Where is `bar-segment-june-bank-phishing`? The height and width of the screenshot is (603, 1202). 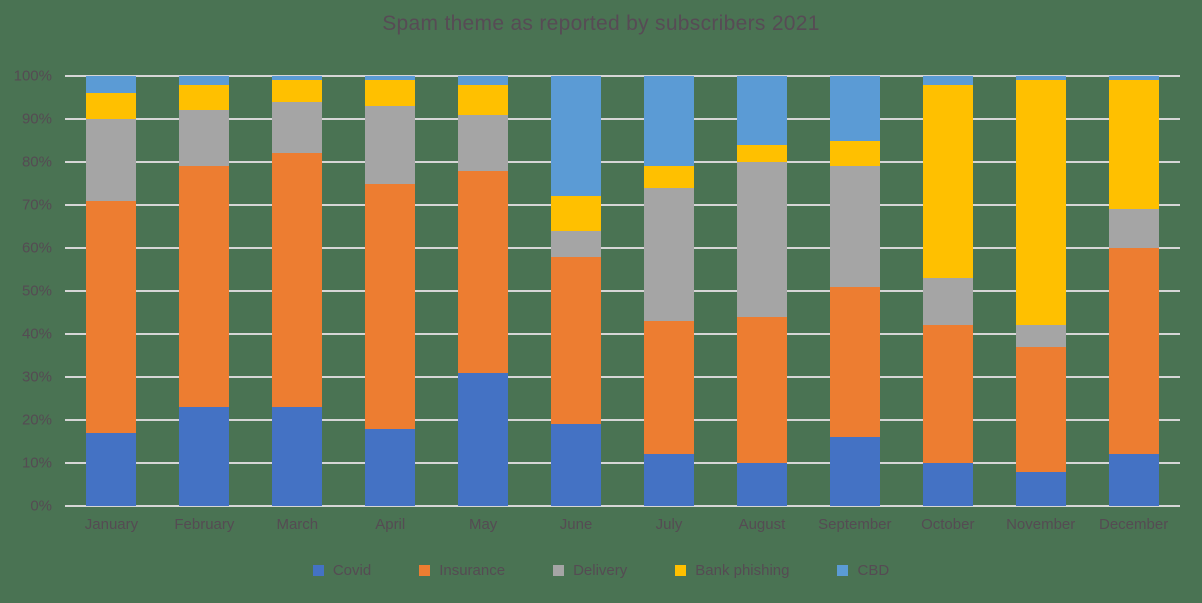
bar-segment-june-bank-phishing is located at coordinates (576, 213).